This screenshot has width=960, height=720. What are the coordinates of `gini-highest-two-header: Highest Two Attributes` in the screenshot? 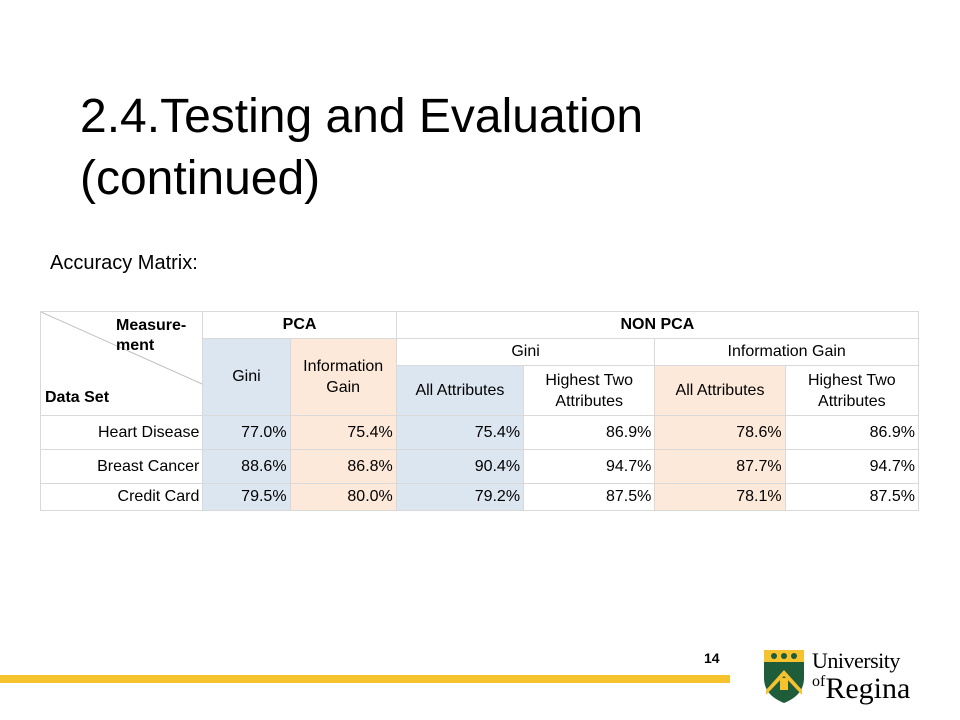 It's located at (589, 390).